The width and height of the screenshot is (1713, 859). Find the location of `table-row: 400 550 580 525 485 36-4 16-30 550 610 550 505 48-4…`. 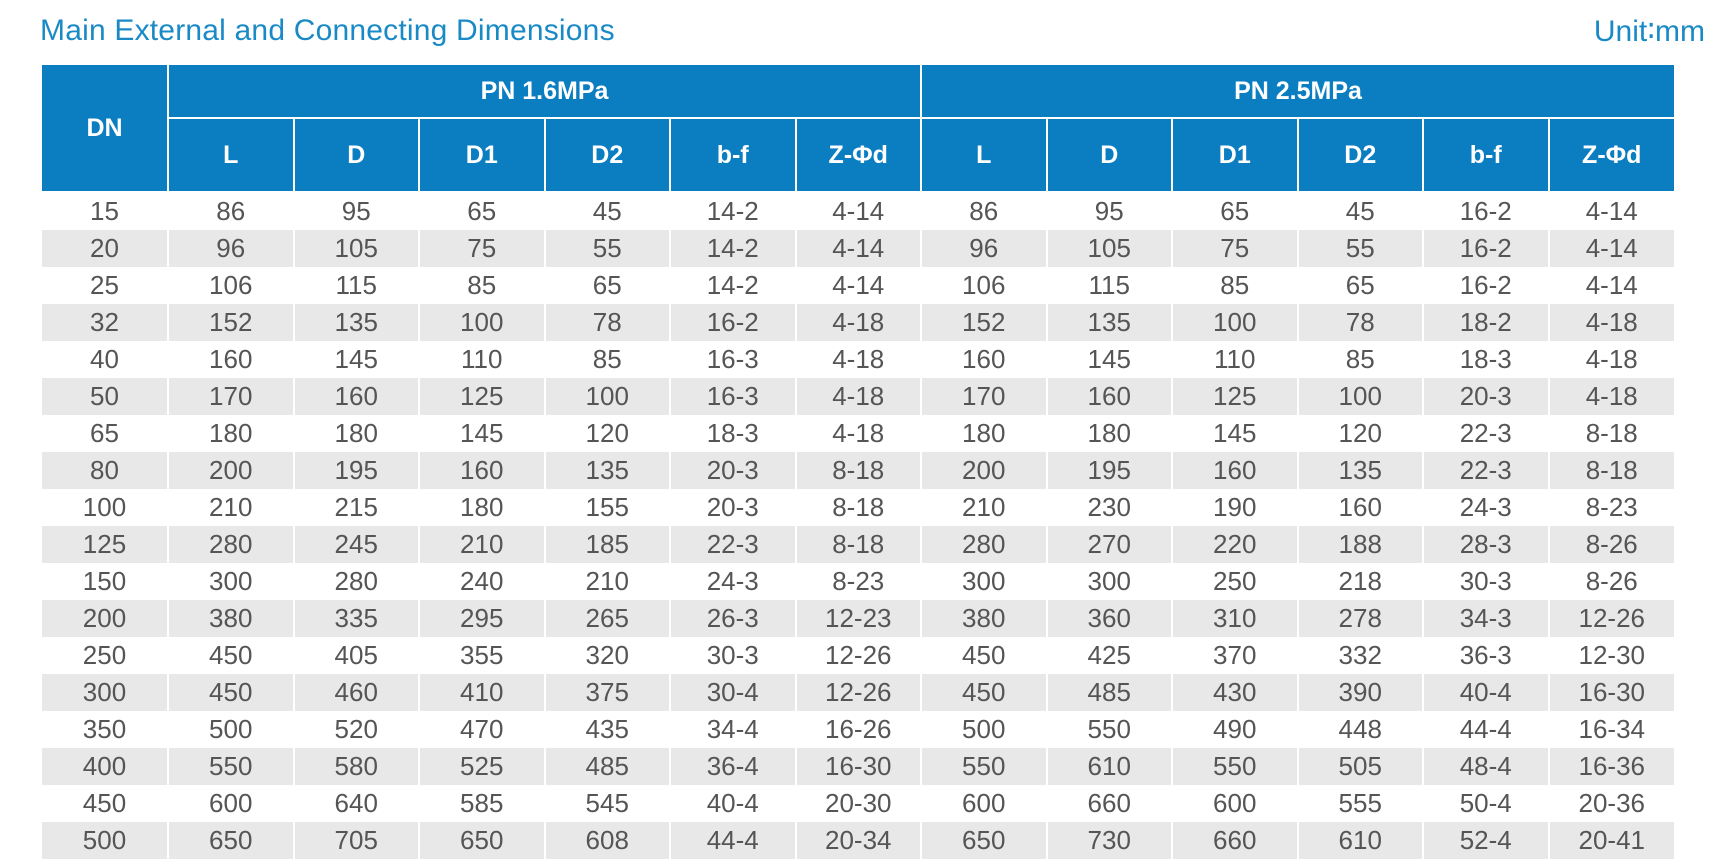

table-row: 400 550 580 525 485 36-4 16-30 550 610 550 505 48-4… is located at coordinates (858, 766).